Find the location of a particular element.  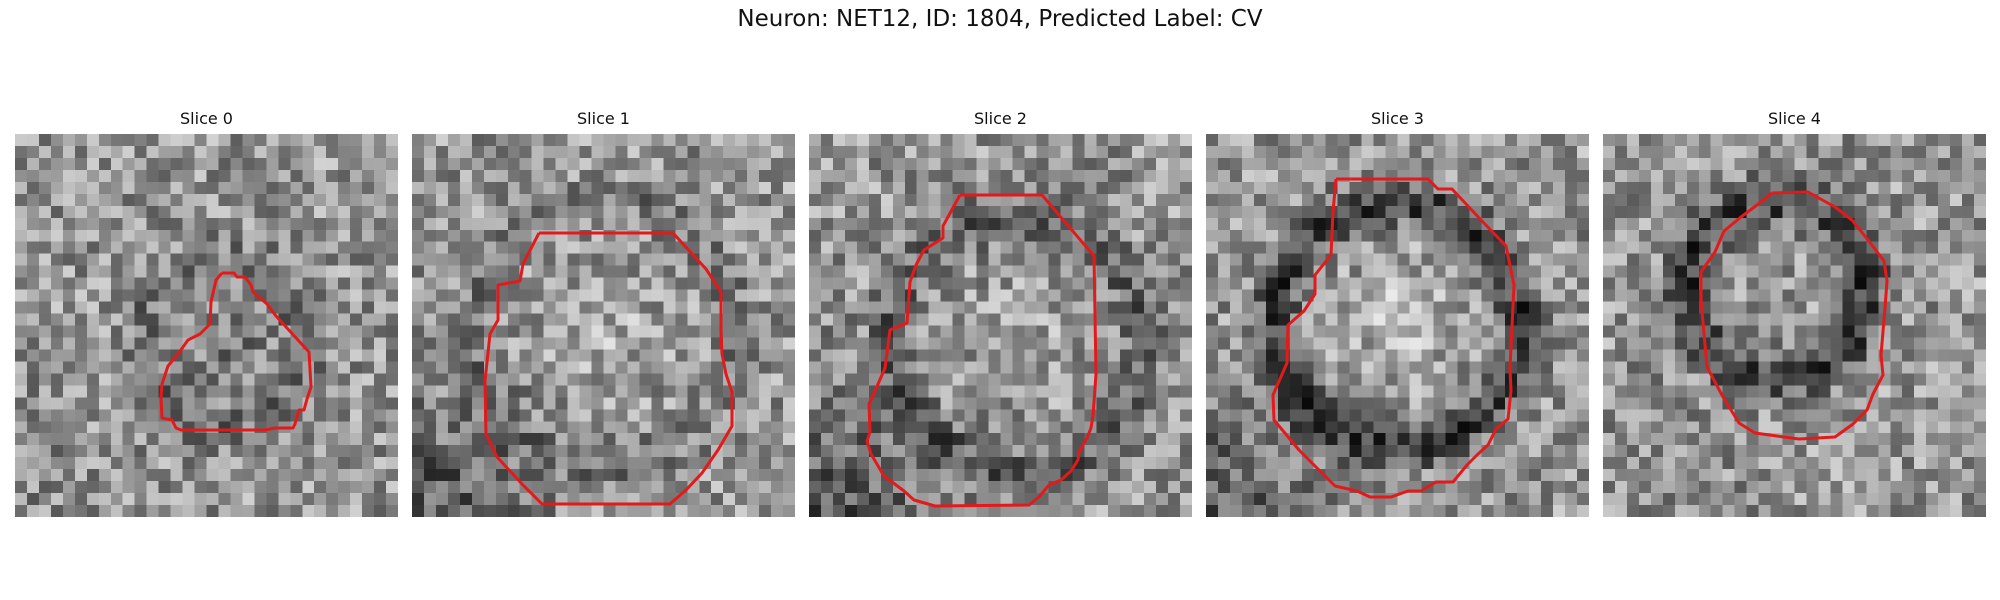

slice-panel-2: Slice 2 is located at coordinates (1000, 312).